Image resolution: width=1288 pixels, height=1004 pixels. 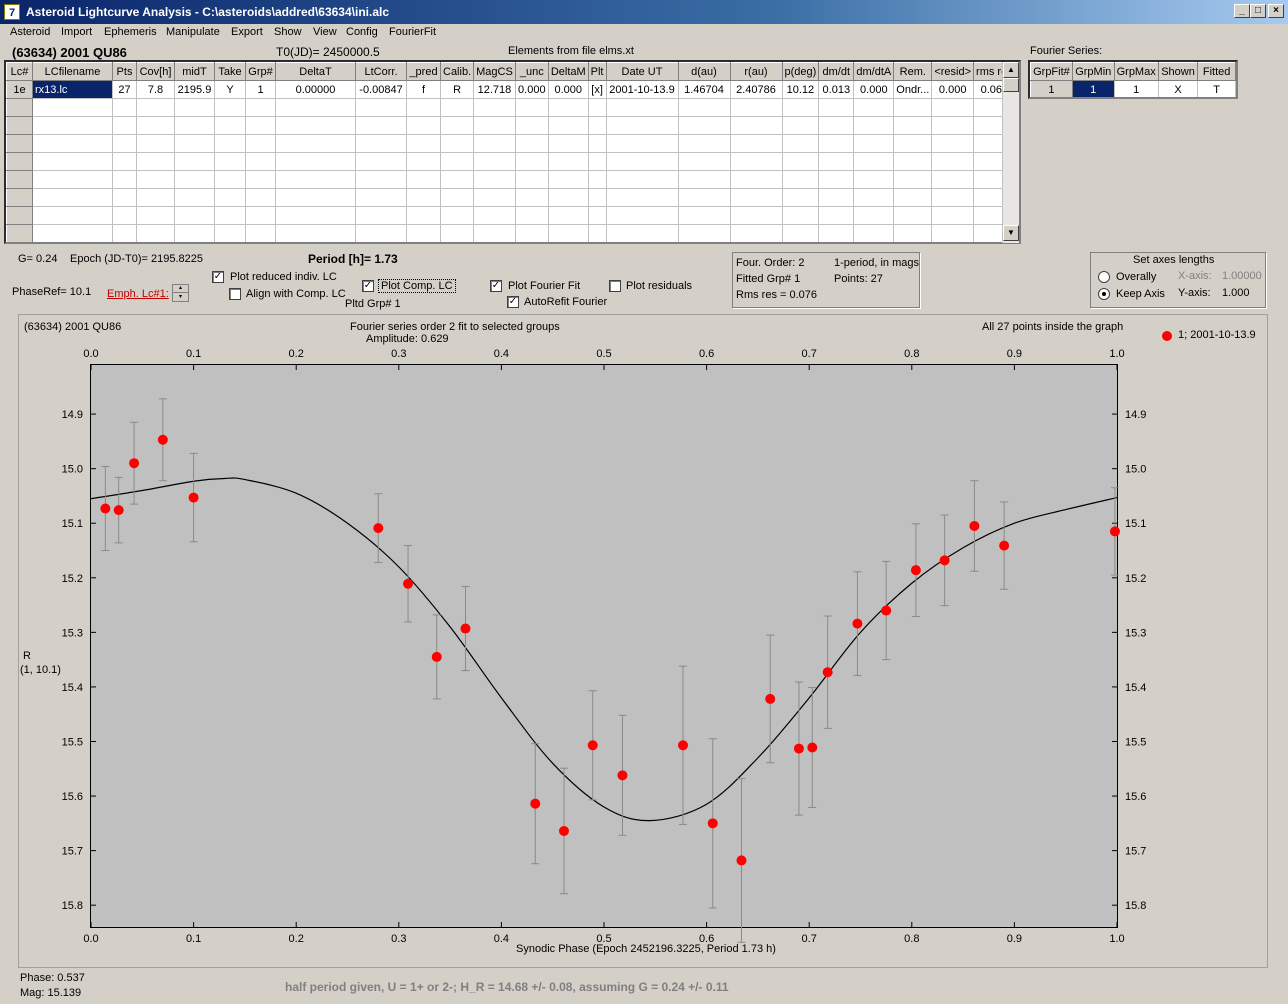 What do you see at coordinates (1093, 71) in the screenshot?
I see `fourier-column-header: GrpMin` at bounding box center [1093, 71].